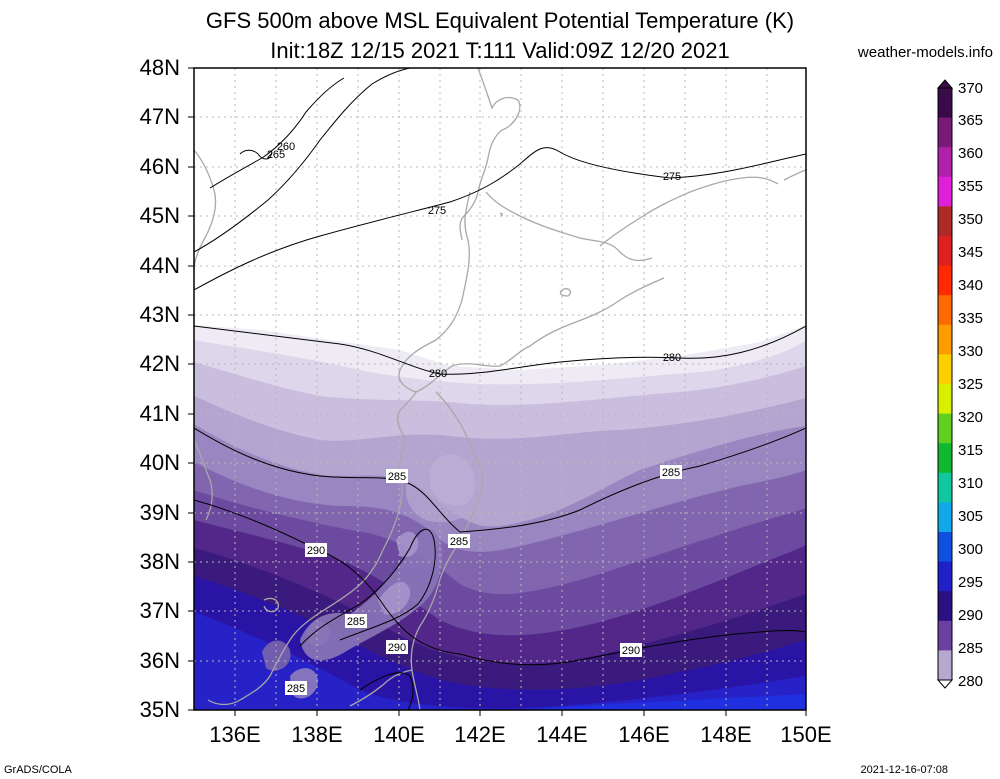 The height and width of the screenshot is (779, 1000). Describe the element at coordinates (971, 120) in the screenshot. I see `colorbar-label-365: 365` at that location.